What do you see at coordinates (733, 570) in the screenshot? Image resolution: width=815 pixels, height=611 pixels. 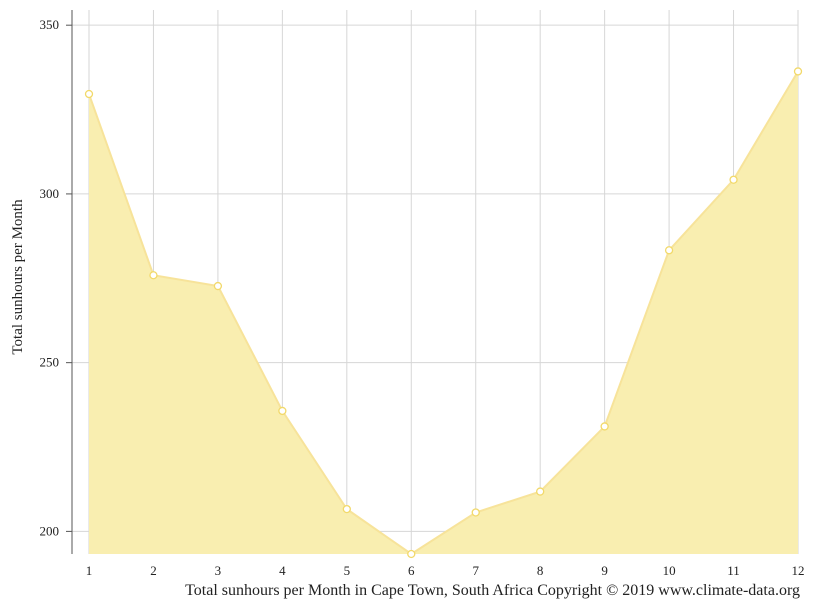 I see `x-tick-label-11: 11` at bounding box center [733, 570].